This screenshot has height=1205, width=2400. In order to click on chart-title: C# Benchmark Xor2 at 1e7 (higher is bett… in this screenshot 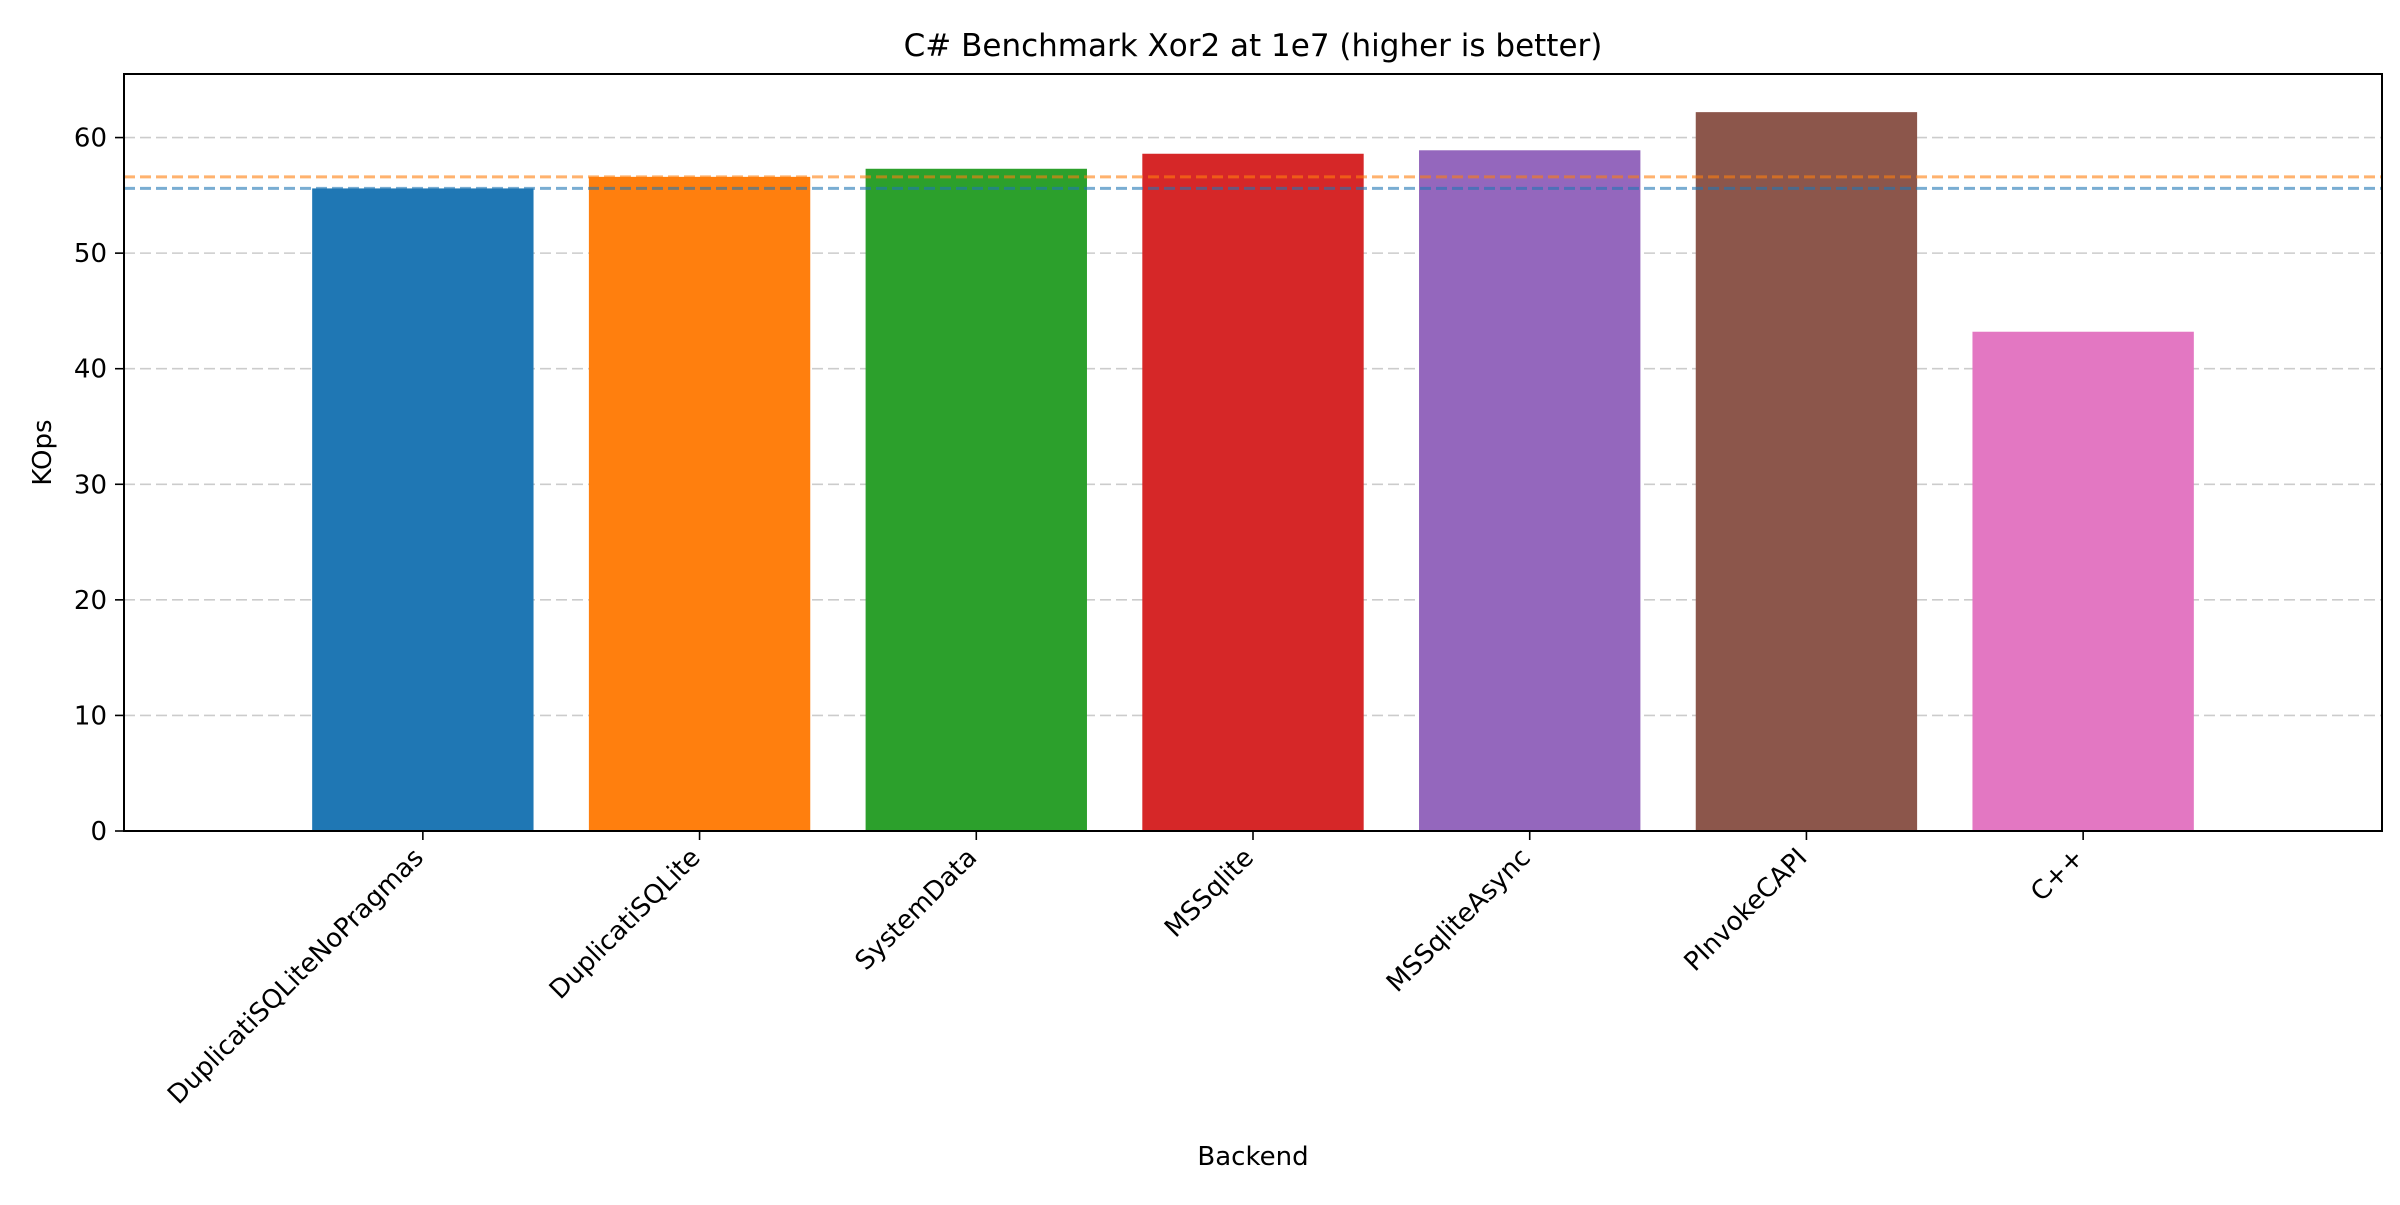, I will do `click(1253, 46)`.